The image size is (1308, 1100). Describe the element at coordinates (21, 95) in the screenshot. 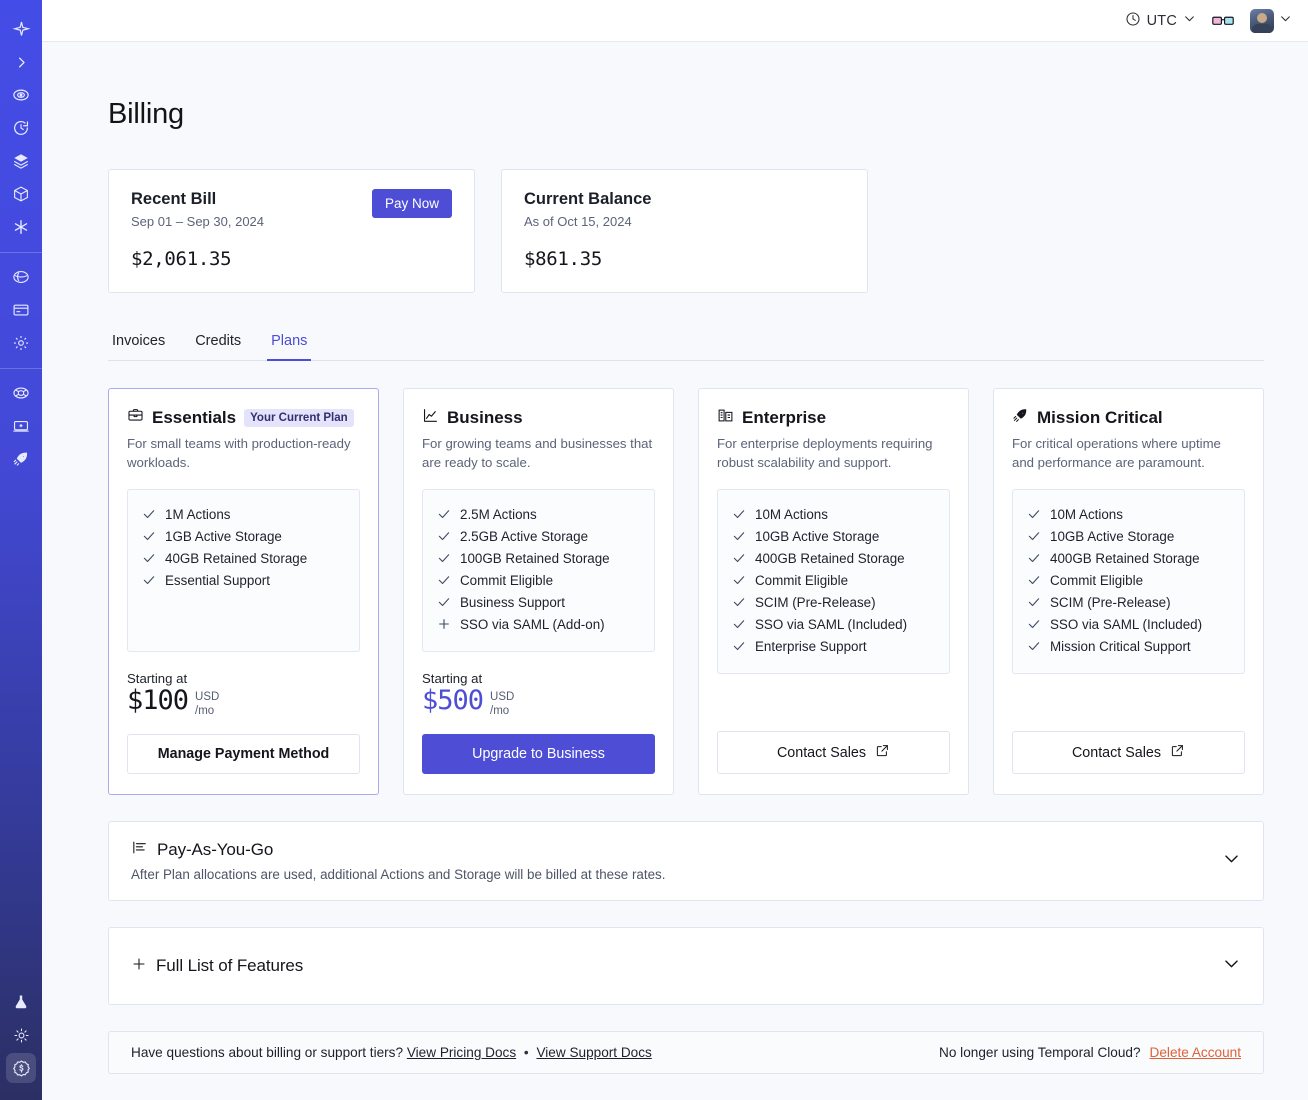

I see `namespaces-icon` at that location.